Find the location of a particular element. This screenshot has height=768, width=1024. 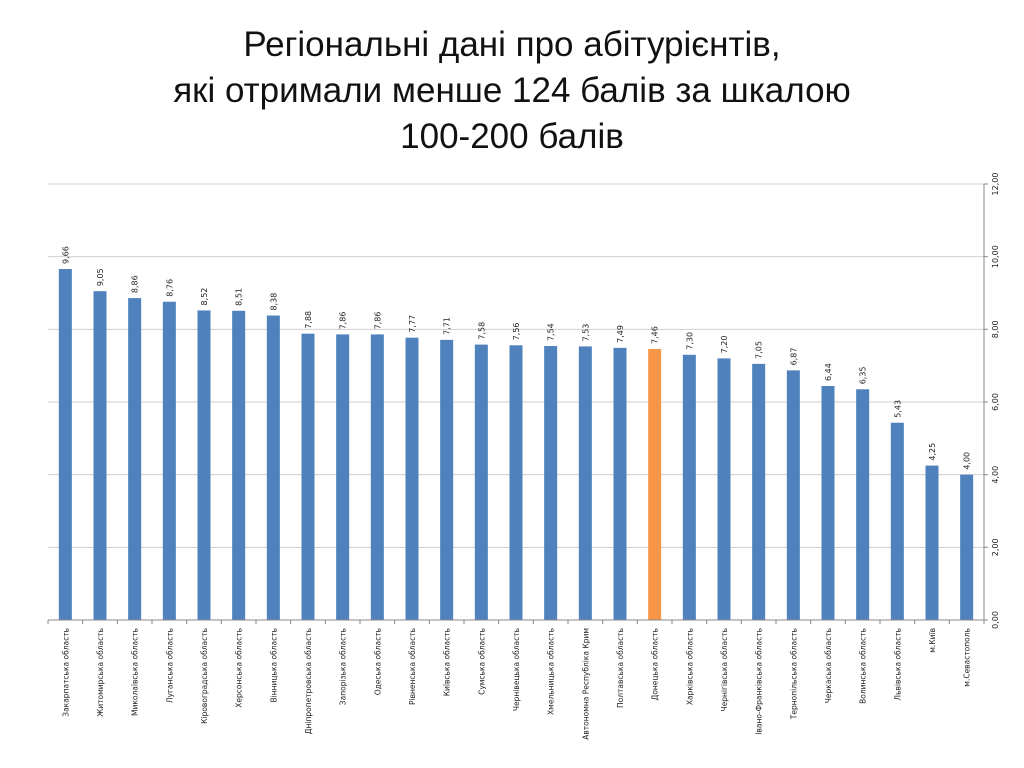

category-label: Автономна Республіка Крим is located at coordinates (585, 684).